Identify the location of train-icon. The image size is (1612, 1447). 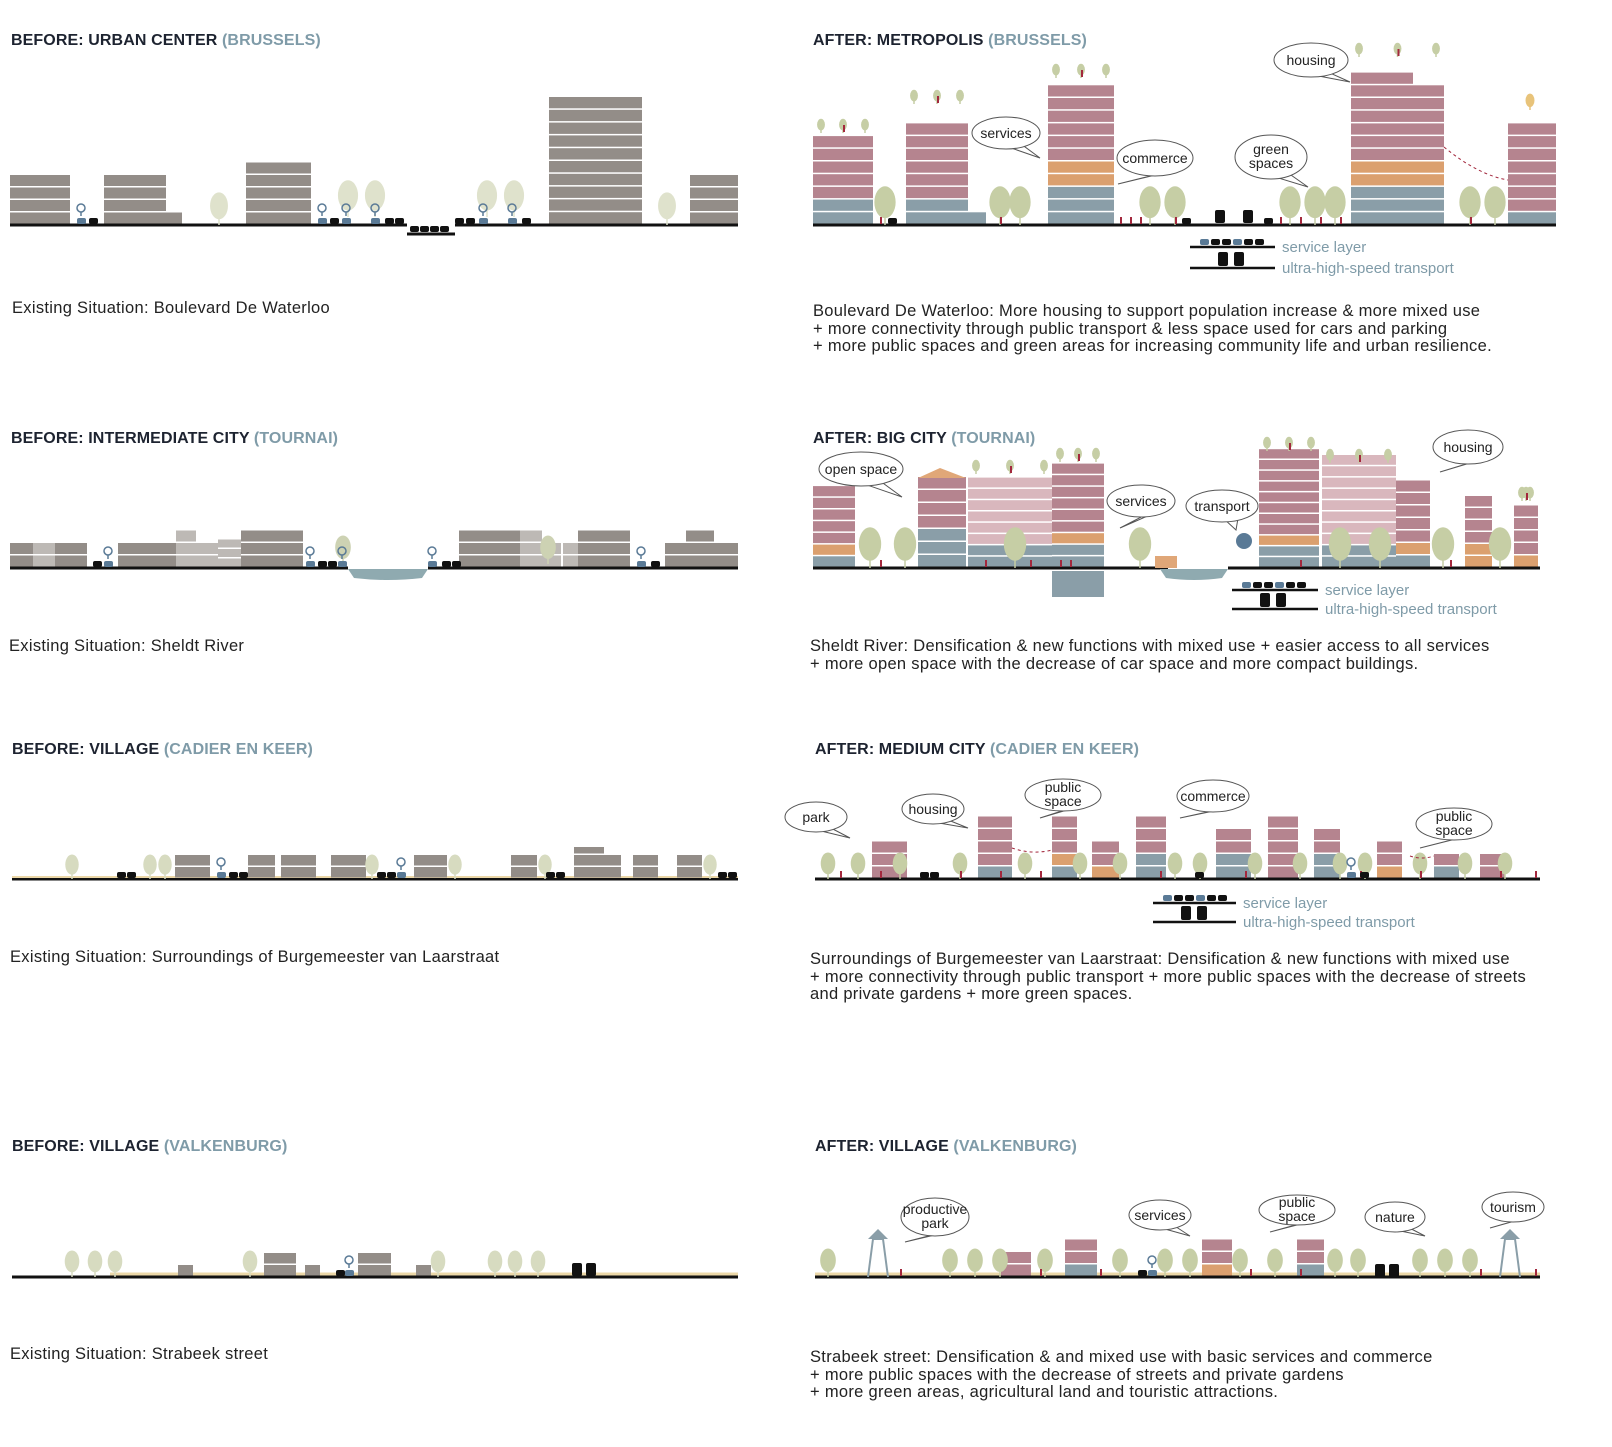
(1281, 600).